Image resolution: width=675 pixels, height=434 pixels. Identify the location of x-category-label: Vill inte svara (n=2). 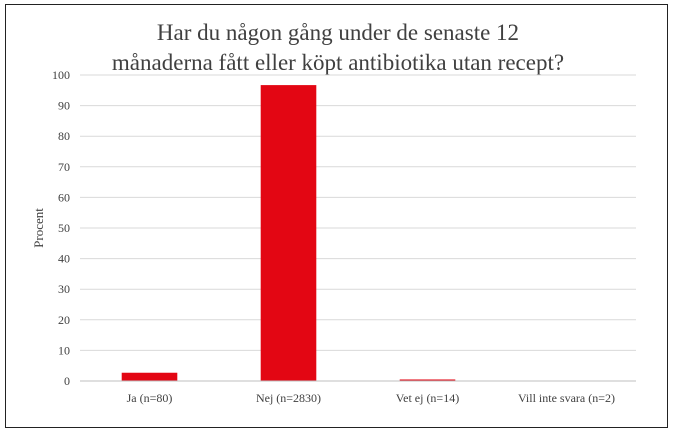
(566, 398).